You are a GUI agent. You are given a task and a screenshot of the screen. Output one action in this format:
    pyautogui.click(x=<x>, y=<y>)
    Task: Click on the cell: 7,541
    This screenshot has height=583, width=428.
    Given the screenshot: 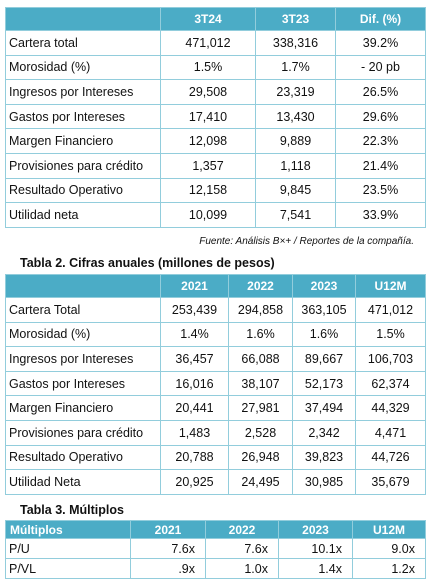 What is the action you would take?
    pyautogui.click(x=295, y=215)
    